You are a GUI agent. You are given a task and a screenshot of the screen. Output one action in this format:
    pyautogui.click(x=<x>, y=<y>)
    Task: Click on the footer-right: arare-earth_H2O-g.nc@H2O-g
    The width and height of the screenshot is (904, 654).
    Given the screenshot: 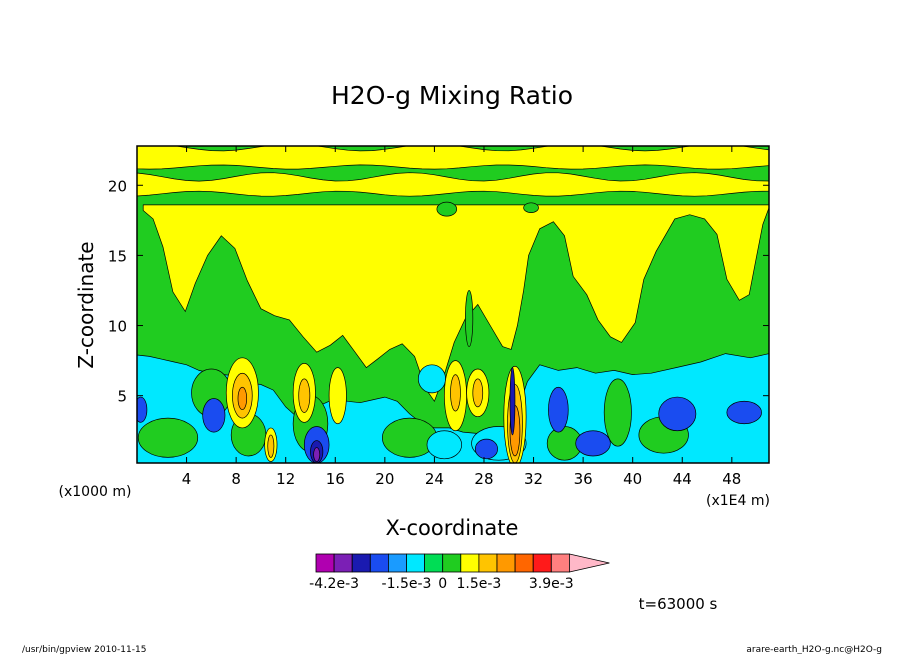 What is the action you would take?
    pyautogui.click(x=814, y=649)
    